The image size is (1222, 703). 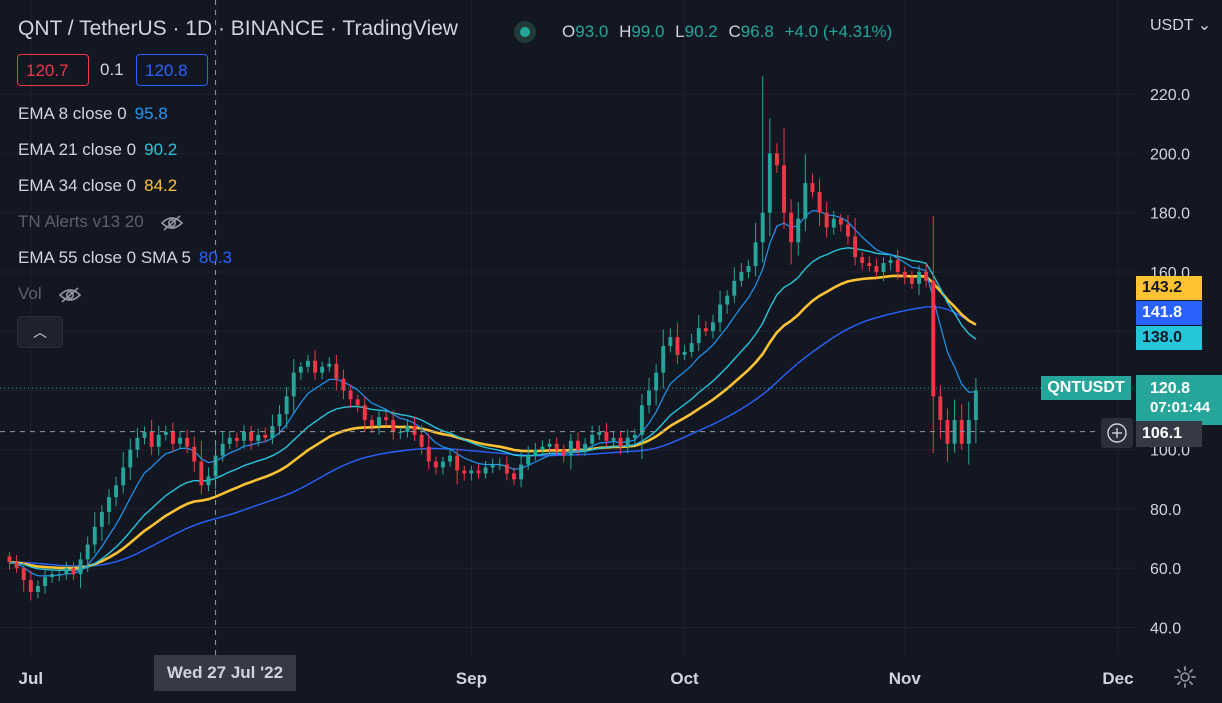 I want to click on ema21-price-tag: 138.0, so click(x=1169, y=338).